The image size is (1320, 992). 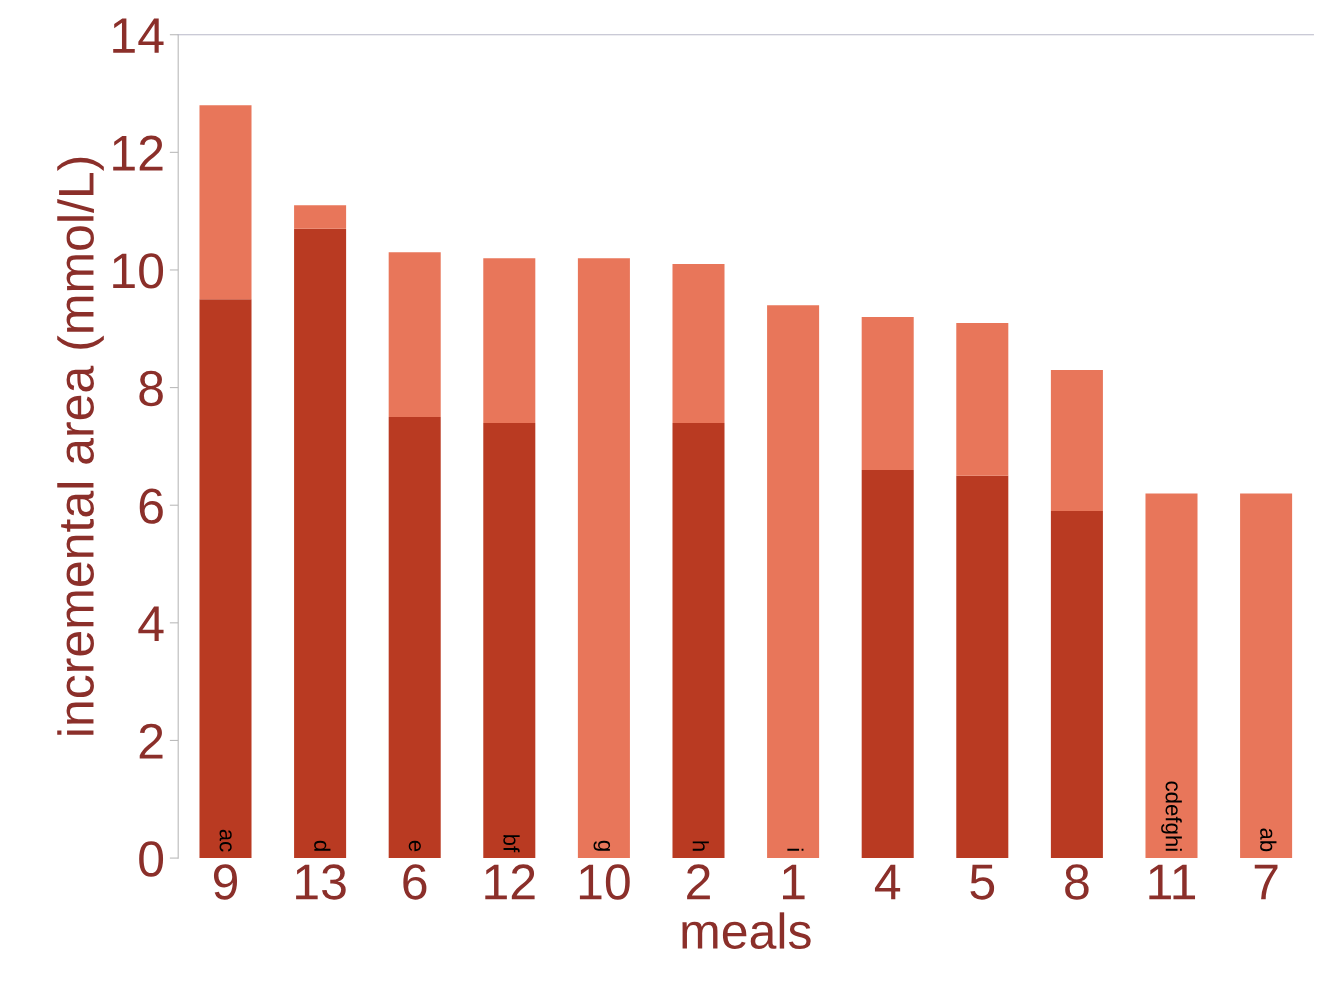 I want to click on x-axis-title: meals, so click(x=746, y=931).